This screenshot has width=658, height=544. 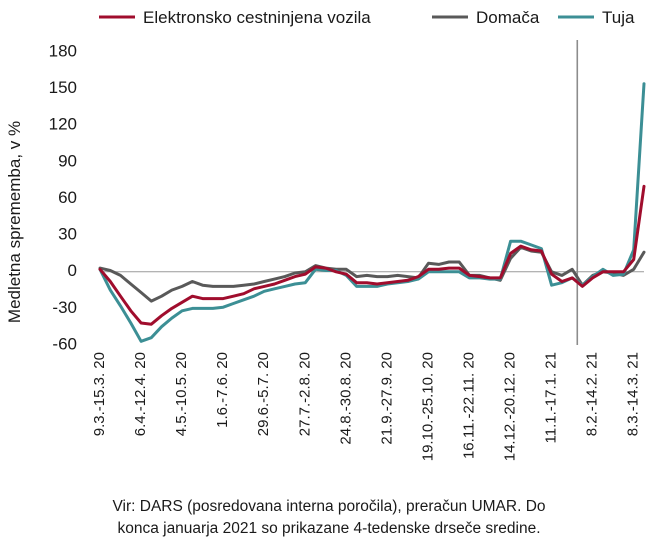 I want to click on y-tick-label: 120, so click(x=63, y=124).